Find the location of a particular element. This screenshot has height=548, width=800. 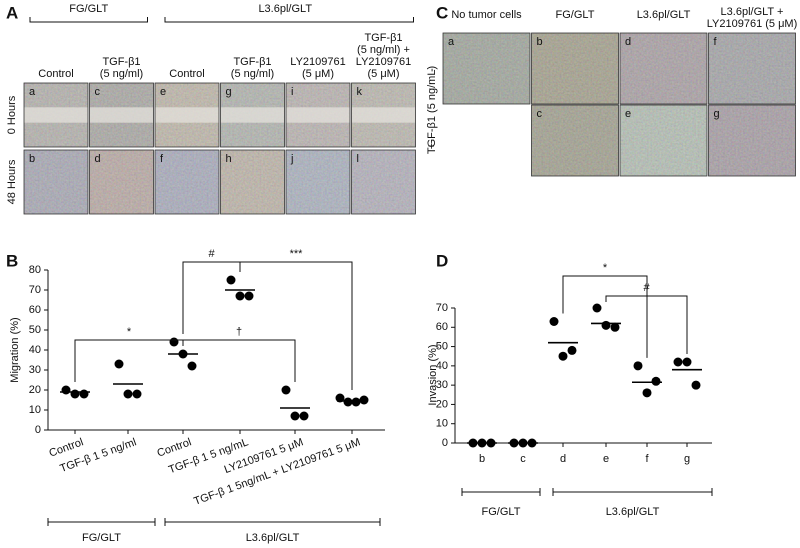

tile-letter: f is located at coordinates (716, 42).